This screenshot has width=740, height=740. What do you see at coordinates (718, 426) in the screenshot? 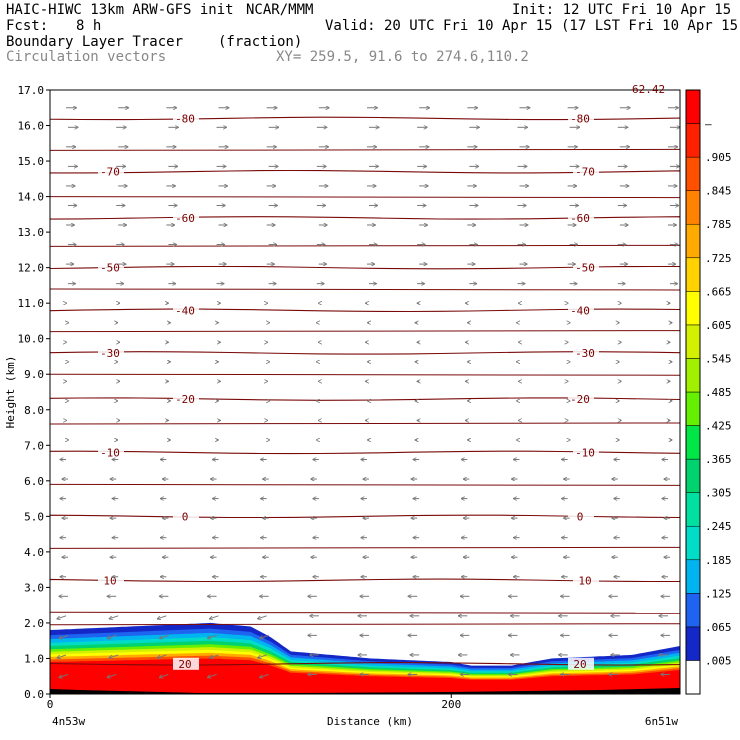
I see `colorbar-label: .425` at bounding box center [718, 426].